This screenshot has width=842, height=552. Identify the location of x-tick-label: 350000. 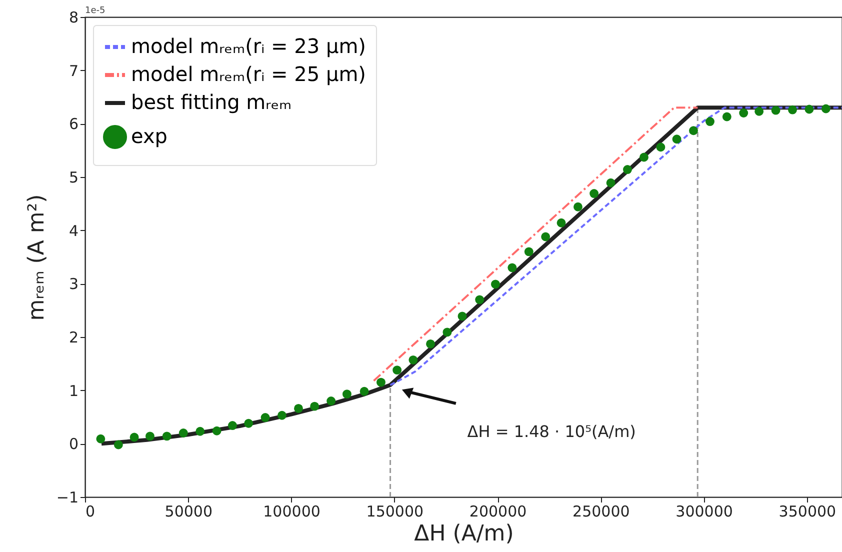
(807, 511).